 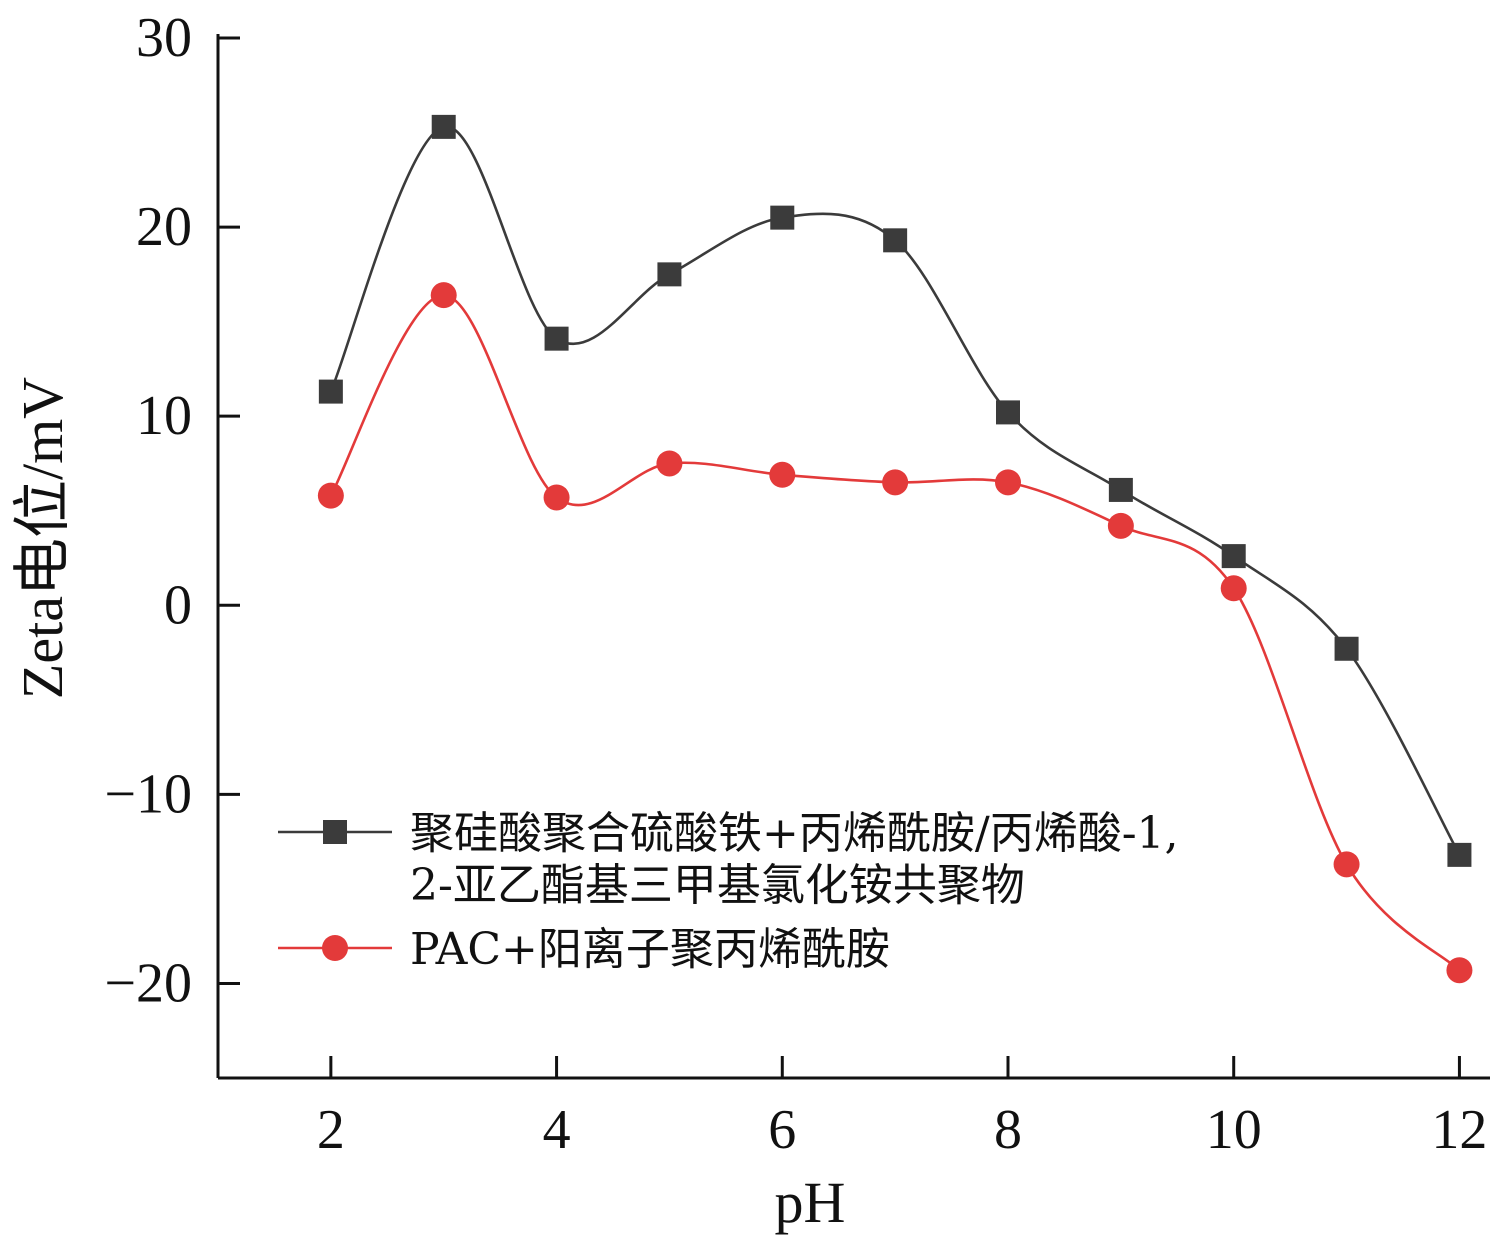 I want to click on x-tick-label: 10, so click(x=1234, y=1130).